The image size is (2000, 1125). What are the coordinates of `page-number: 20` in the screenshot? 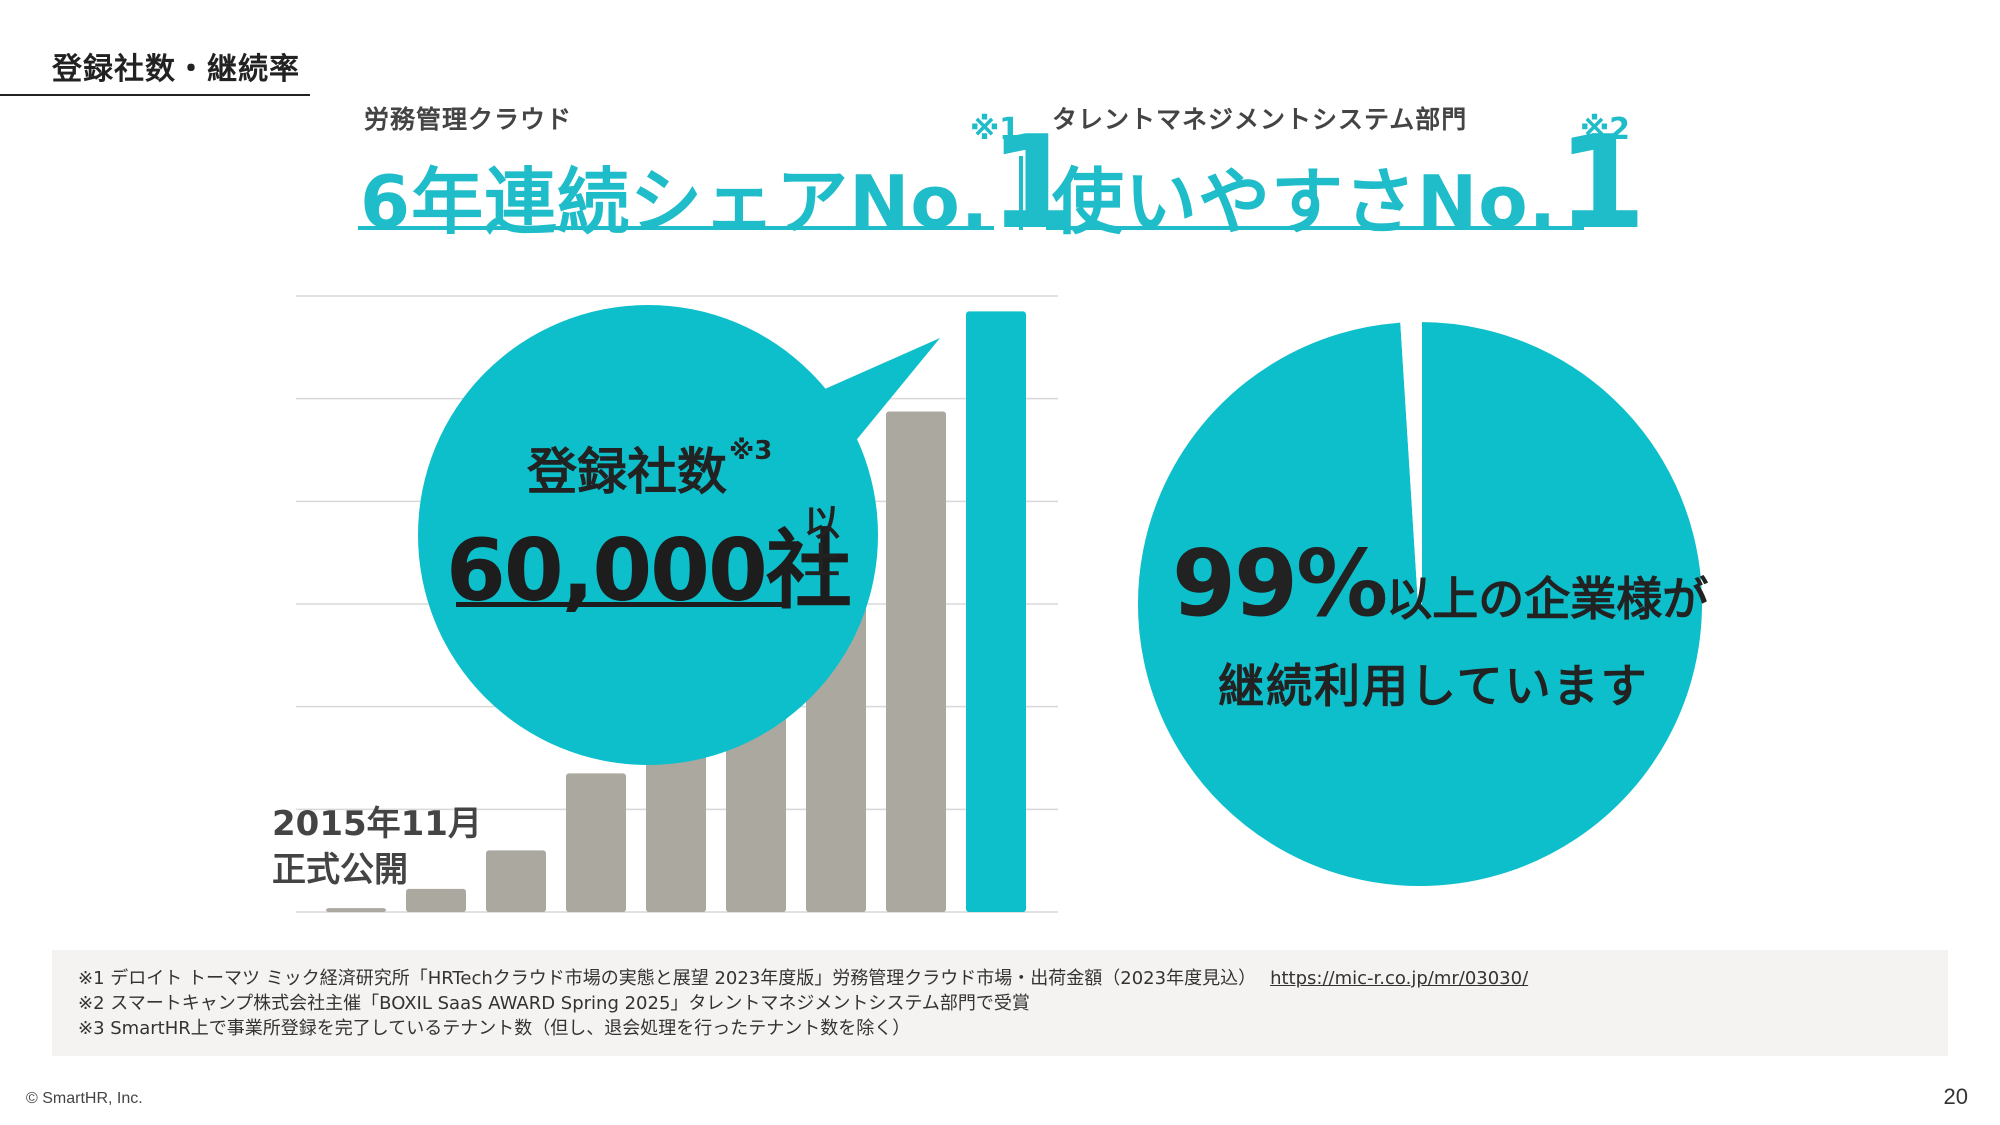 It's located at (1955, 1096).